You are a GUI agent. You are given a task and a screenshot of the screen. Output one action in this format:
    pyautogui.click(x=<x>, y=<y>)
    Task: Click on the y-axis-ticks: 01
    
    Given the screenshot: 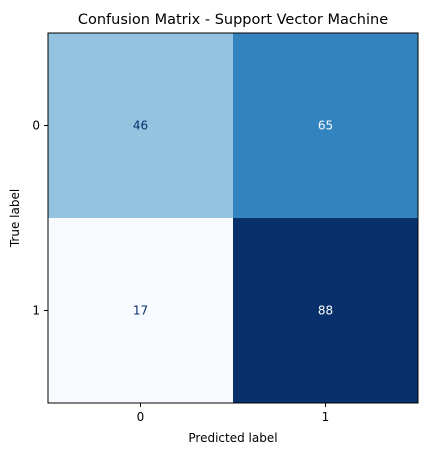 What is the action you would take?
    pyautogui.click(x=40, y=218)
    